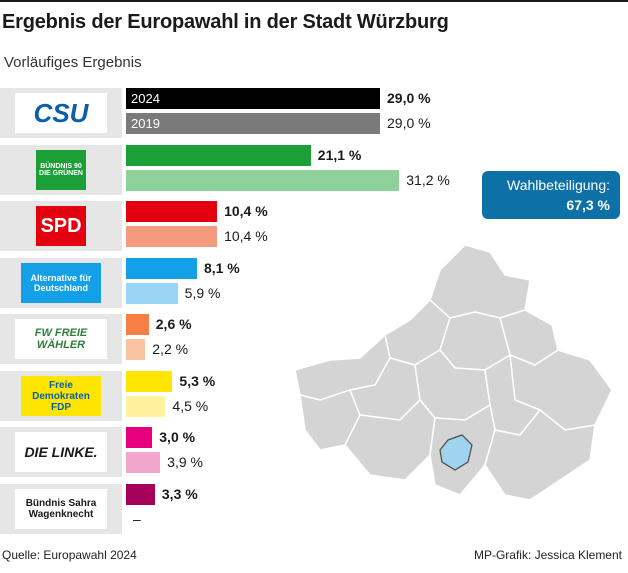 Image resolution: width=628 pixels, height=573 pixels. I want to click on party-logo-box-4: FW FREIE WÄHLER, so click(61, 339).